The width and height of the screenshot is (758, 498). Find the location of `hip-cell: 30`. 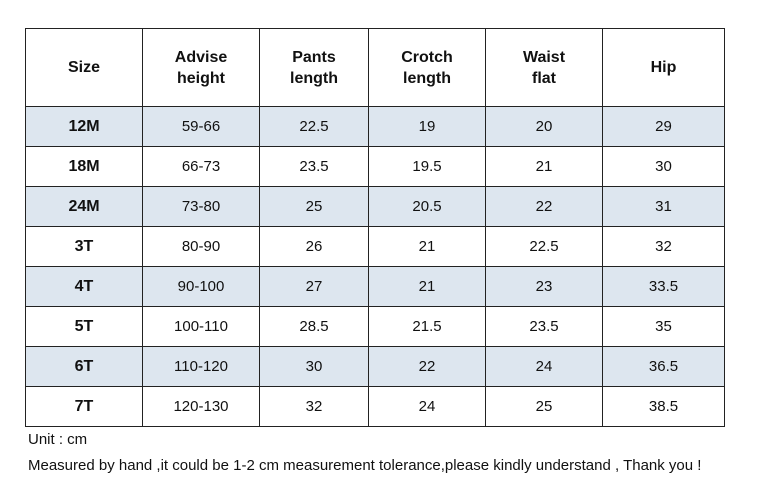

hip-cell: 30 is located at coordinates (663, 166).